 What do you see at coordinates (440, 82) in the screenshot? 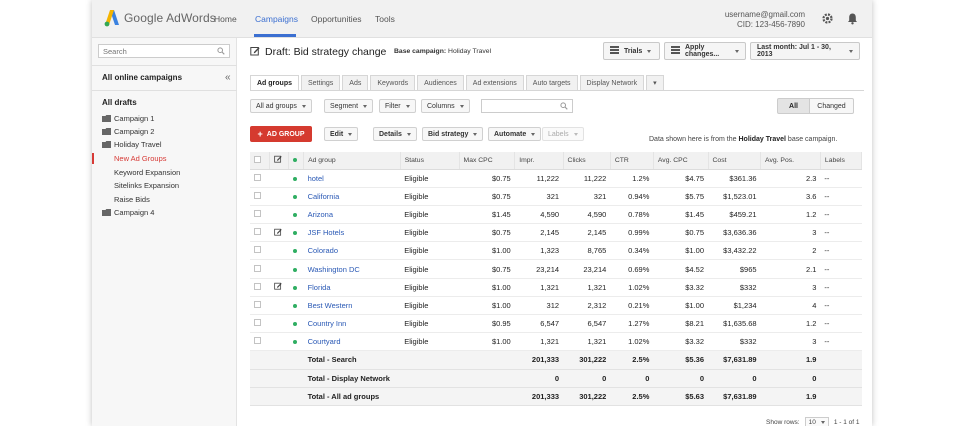
I see `tab-audiences: Audiences` at bounding box center [440, 82].